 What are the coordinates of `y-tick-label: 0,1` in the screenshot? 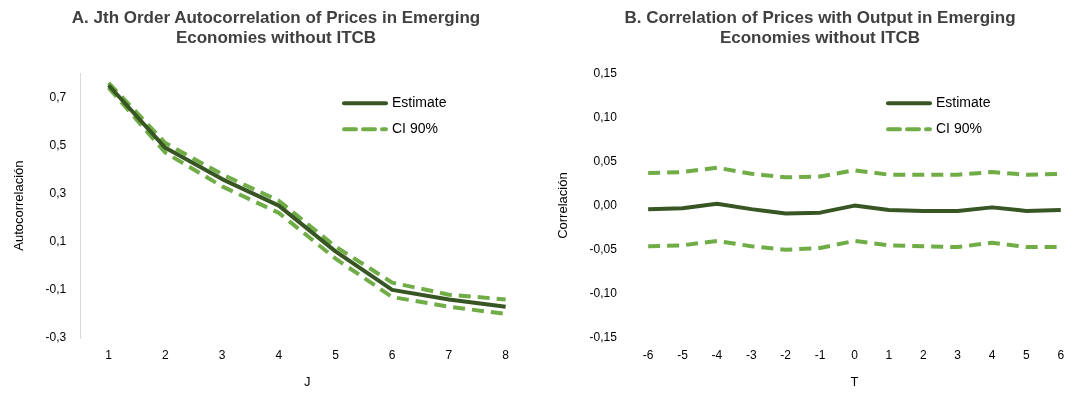 It's located at (58, 241).